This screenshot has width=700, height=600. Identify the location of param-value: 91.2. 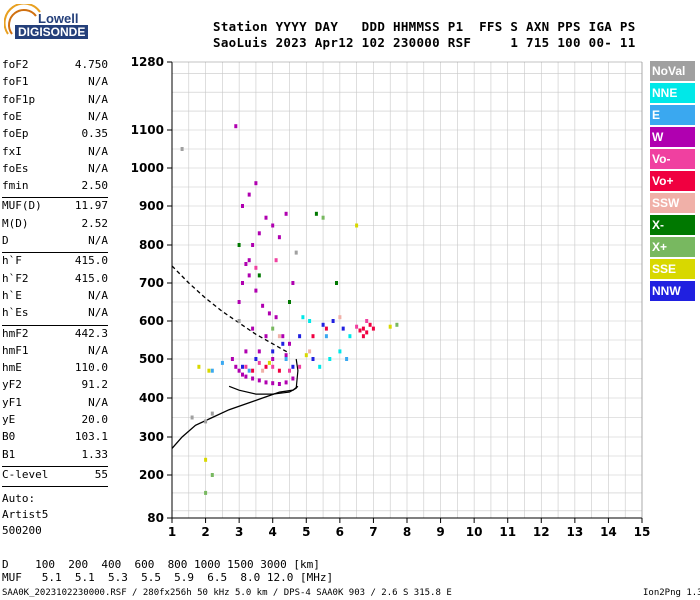
(95, 385).